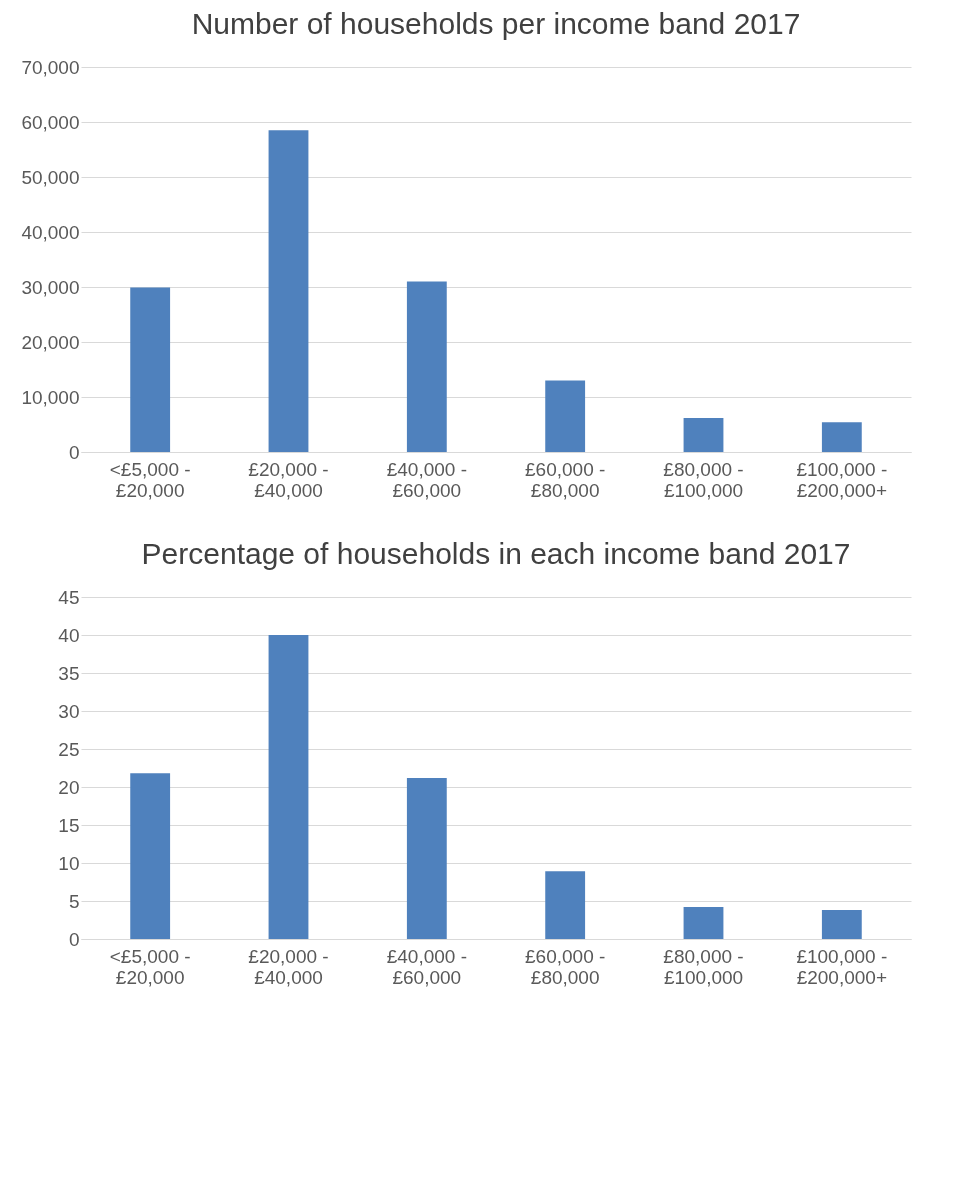 This screenshot has width=956, height=1180. I want to click on y-tick-label: 25, so click(69, 749).